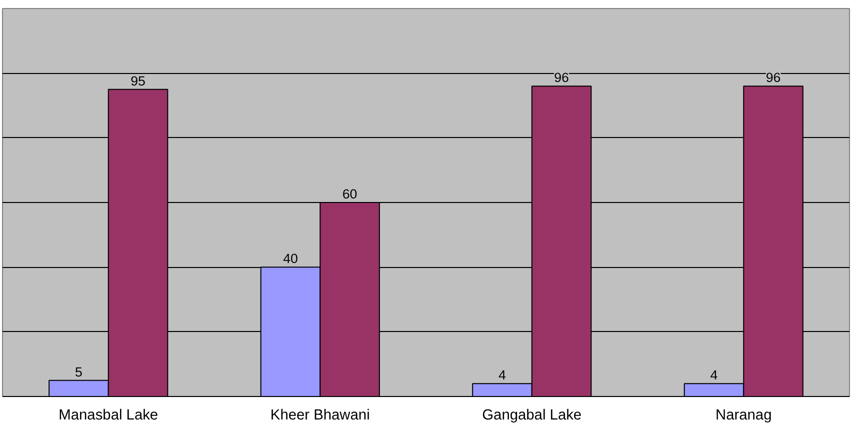  What do you see at coordinates (744, 416) in the screenshot?
I see `x-tick-label: Naranag` at bounding box center [744, 416].